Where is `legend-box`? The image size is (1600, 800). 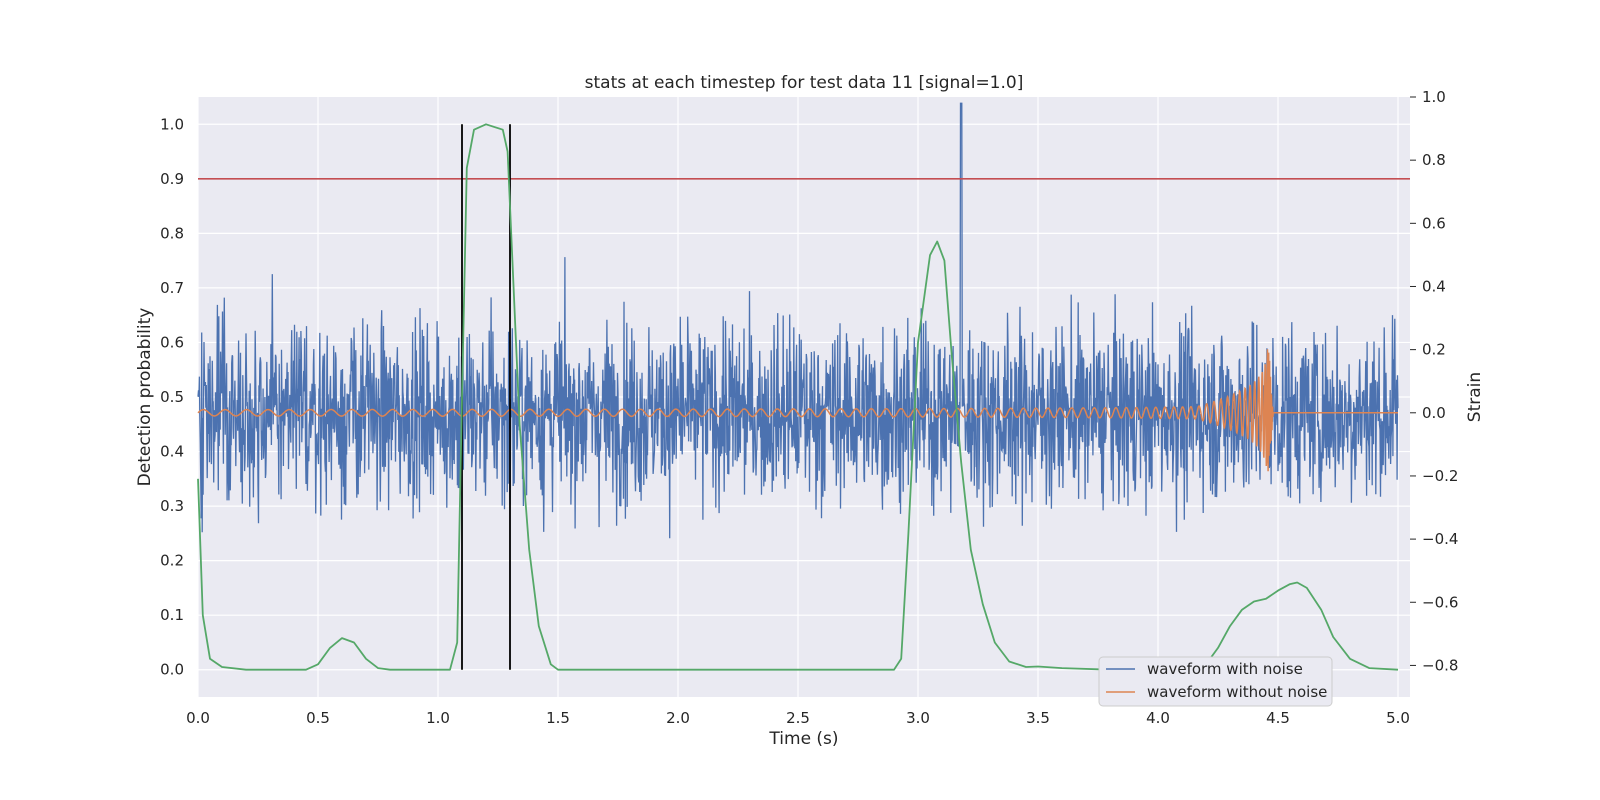 legend-box is located at coordinates (1215, 681).